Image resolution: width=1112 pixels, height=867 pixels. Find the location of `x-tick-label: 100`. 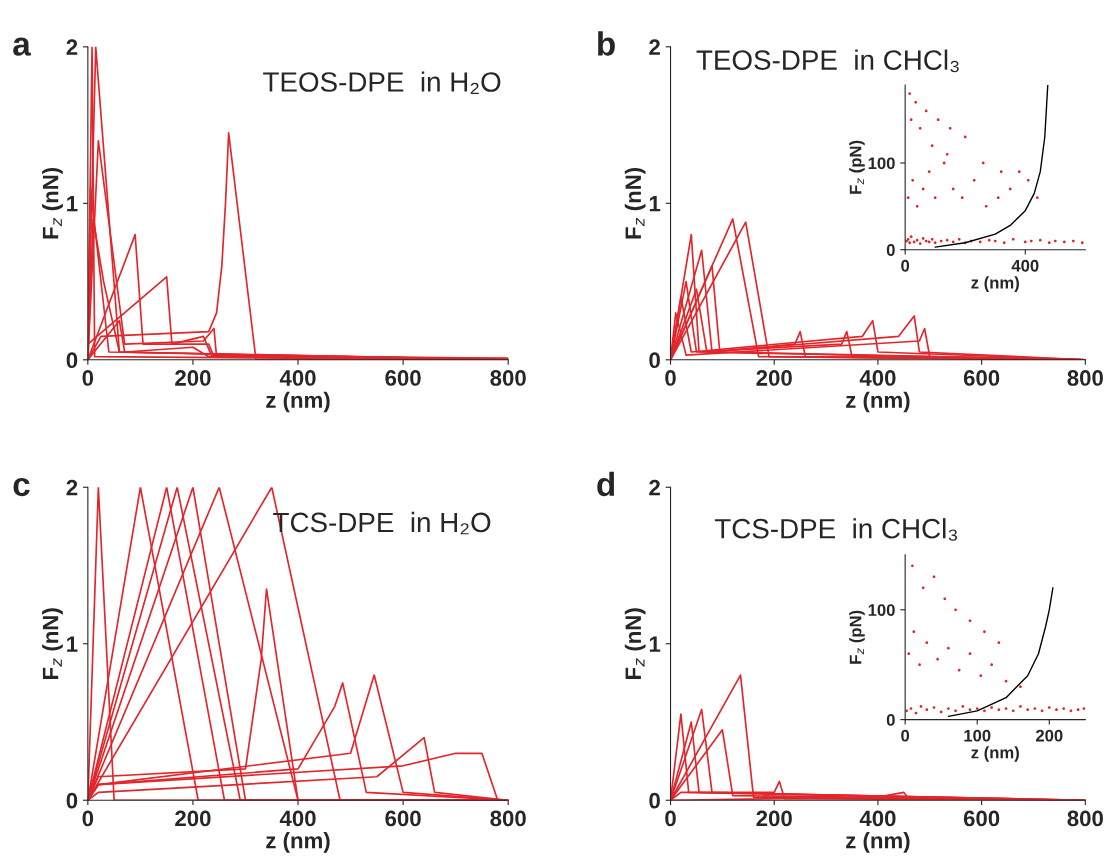

x-tick-label: 100 is located at coordinates (977, 735).